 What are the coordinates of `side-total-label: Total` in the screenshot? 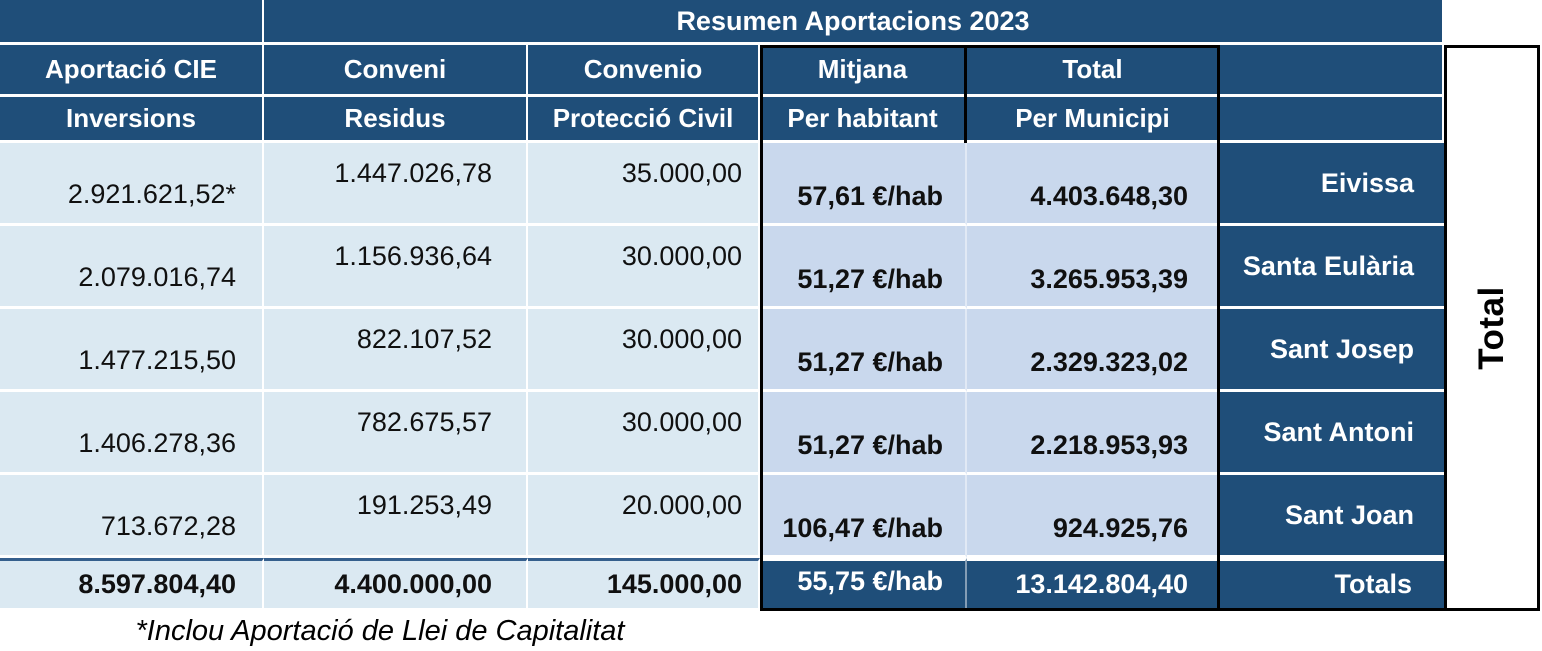 It's located at (1491, 328).